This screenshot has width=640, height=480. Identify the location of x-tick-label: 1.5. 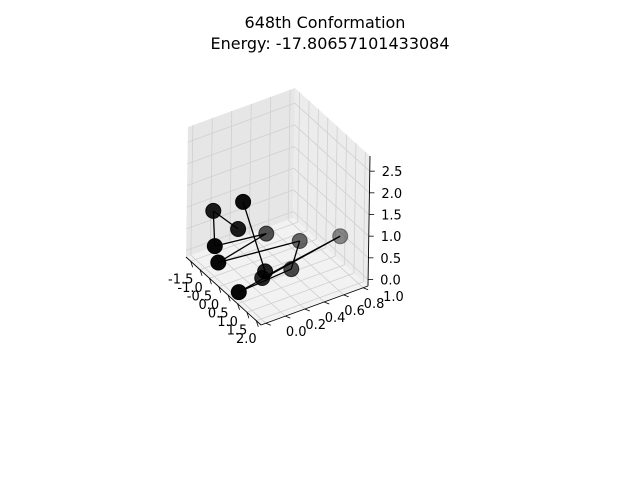
(237, 330).